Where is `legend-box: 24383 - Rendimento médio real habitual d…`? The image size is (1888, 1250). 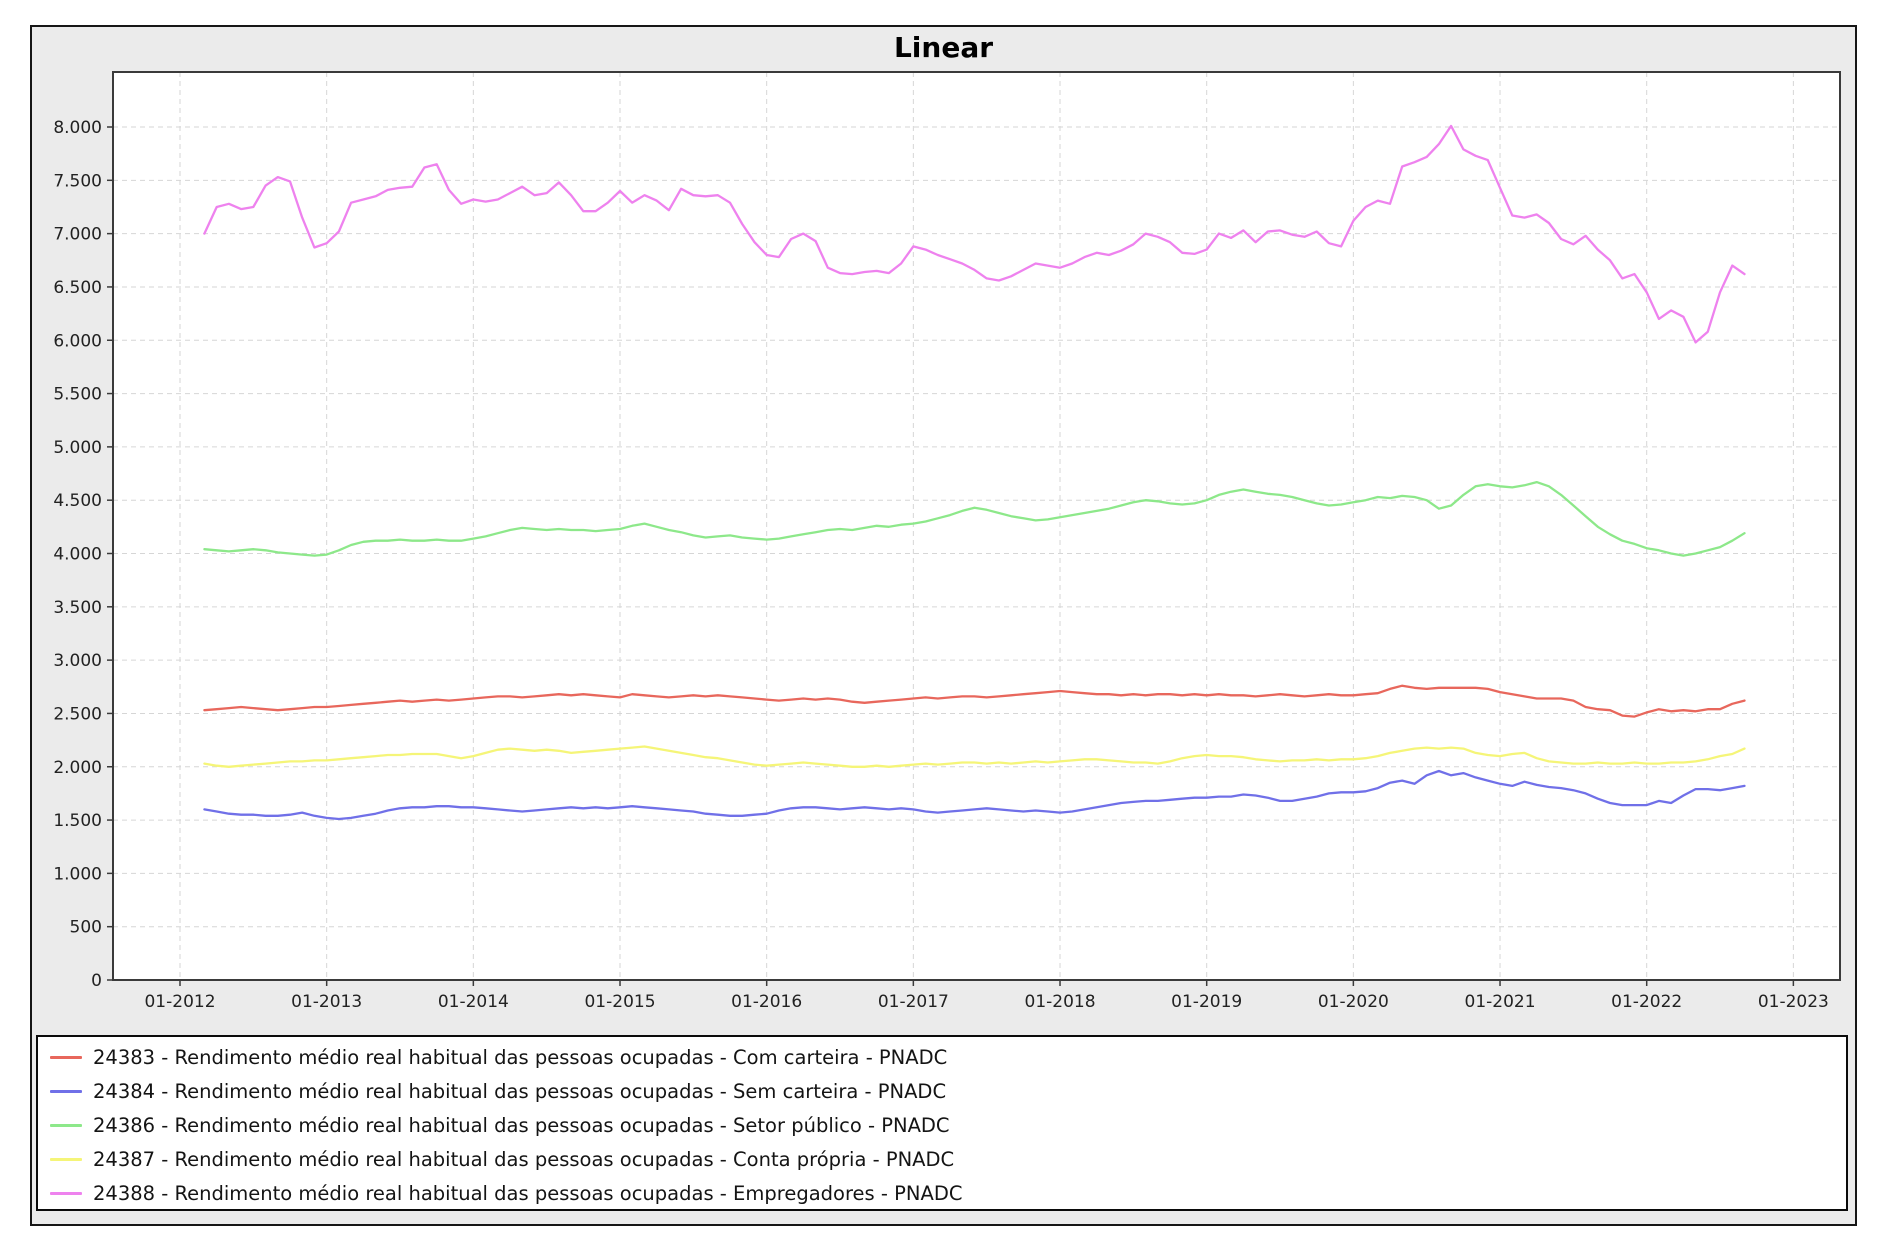
legend-box: 24383 - Rendimento médio real habitual d… is located at coordinates (942, 1123).